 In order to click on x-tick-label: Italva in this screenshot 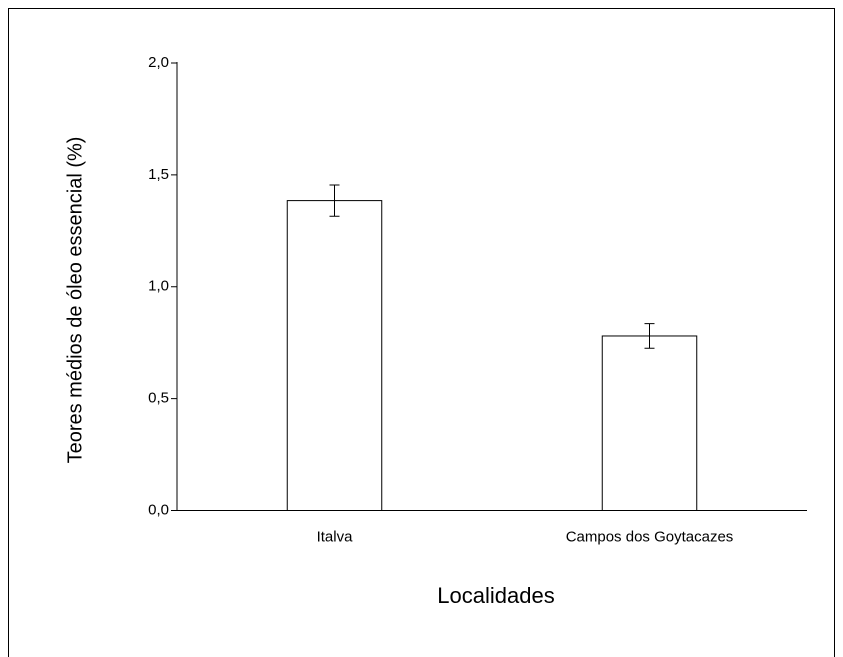, I will do `click(335, 536)`.